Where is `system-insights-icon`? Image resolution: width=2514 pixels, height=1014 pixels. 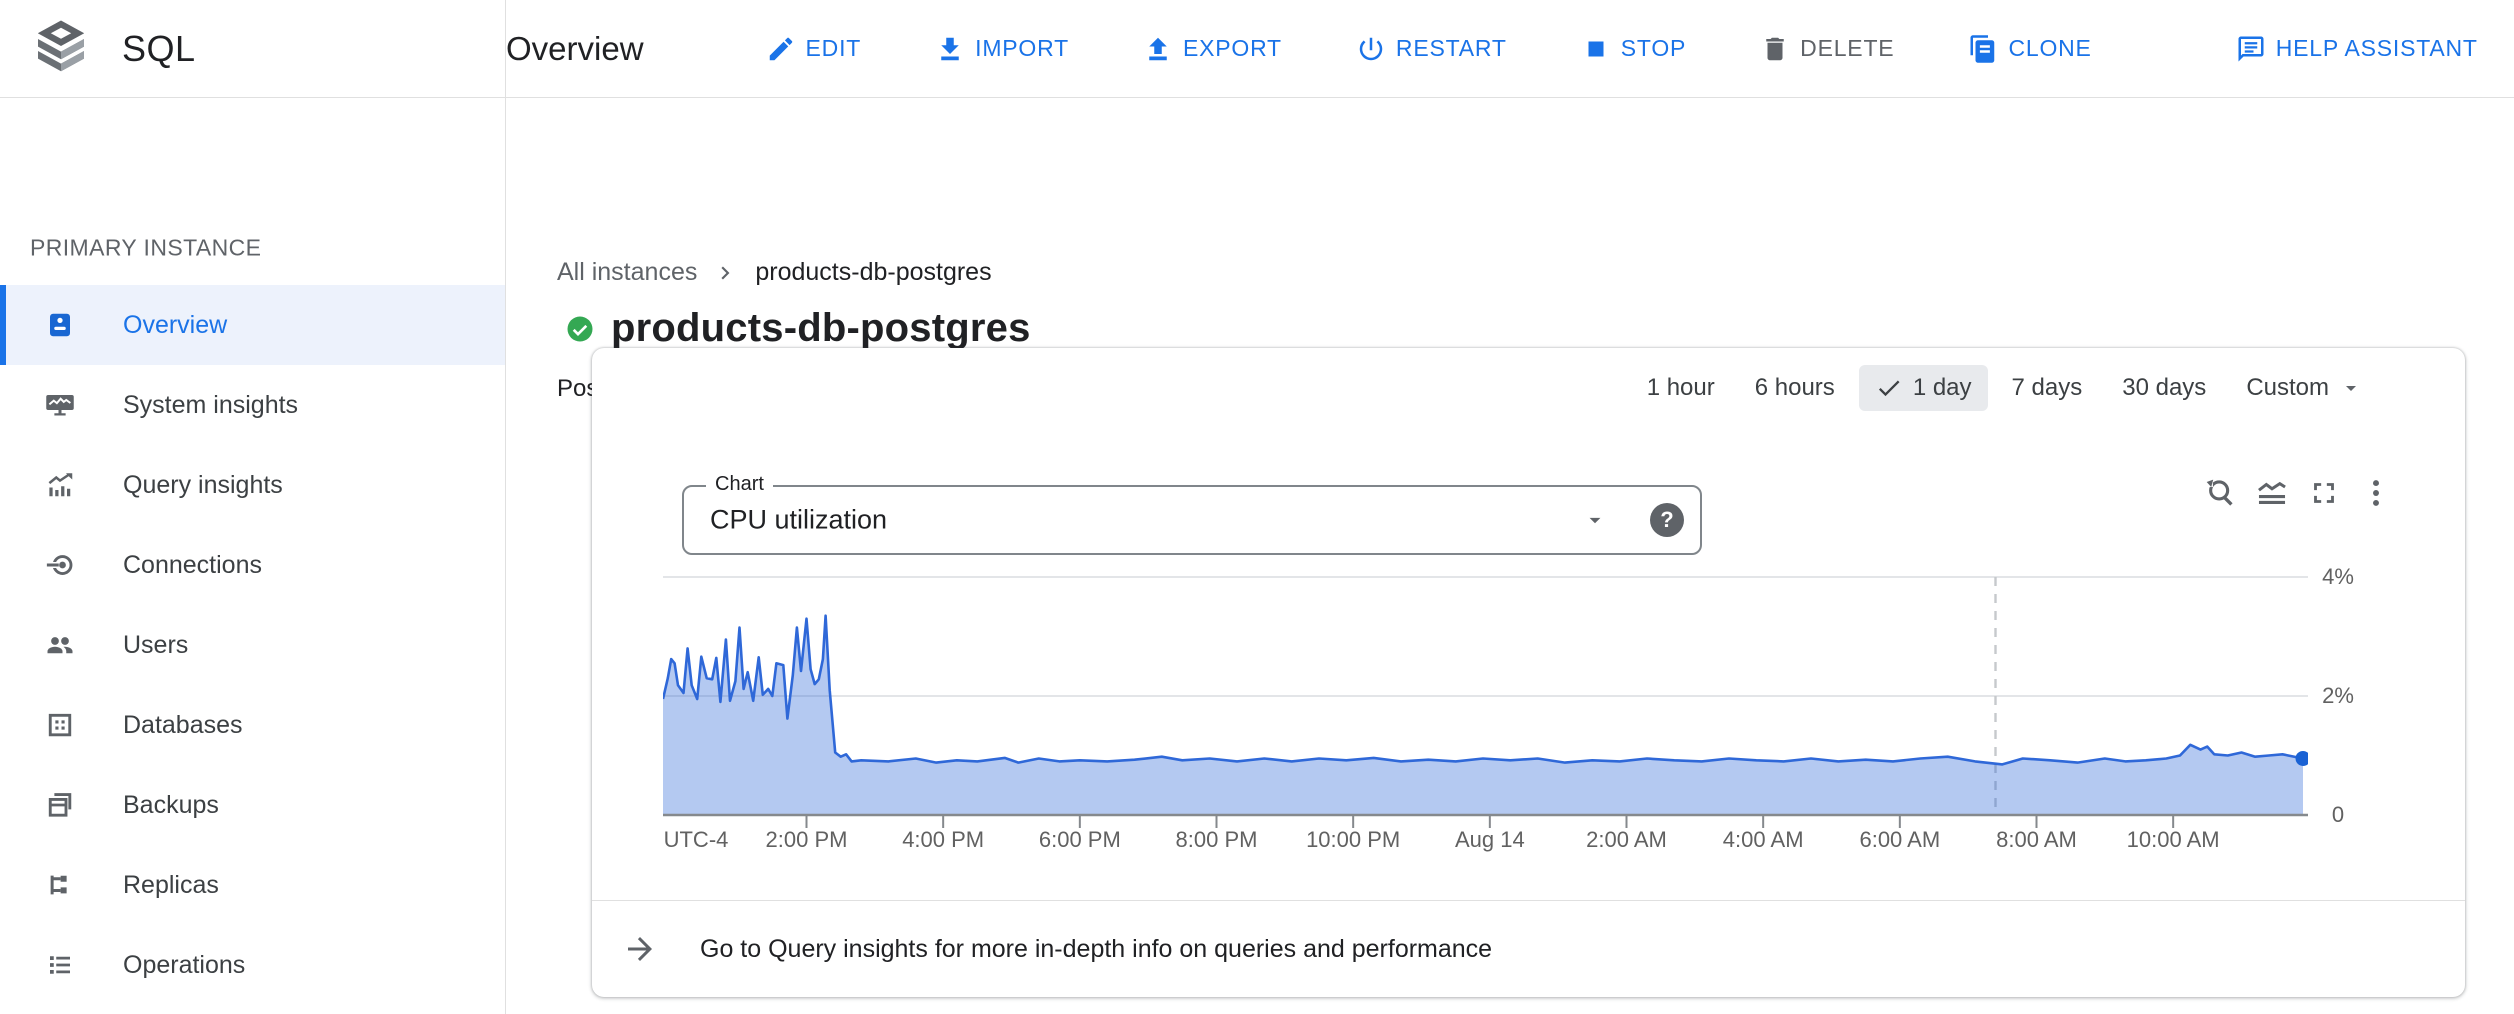
system-insights-icon is located at coordinates (60, 405).